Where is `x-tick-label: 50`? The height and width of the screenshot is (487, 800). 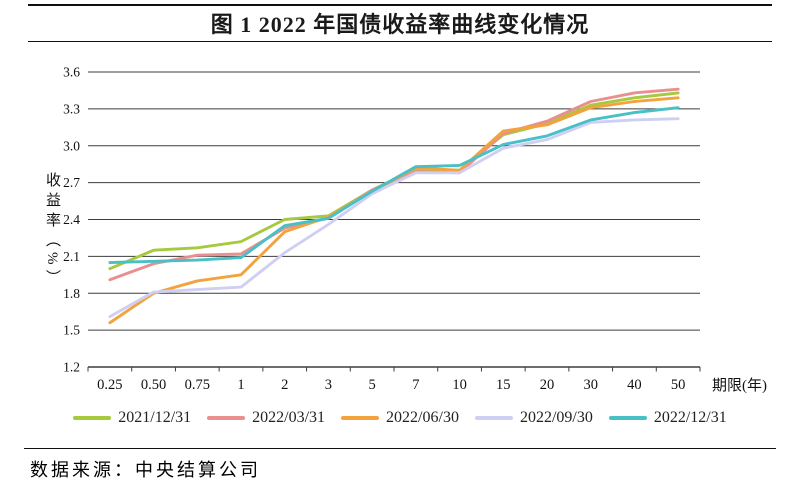
x-tick-label: 50 is located at coordinates (678, 385).